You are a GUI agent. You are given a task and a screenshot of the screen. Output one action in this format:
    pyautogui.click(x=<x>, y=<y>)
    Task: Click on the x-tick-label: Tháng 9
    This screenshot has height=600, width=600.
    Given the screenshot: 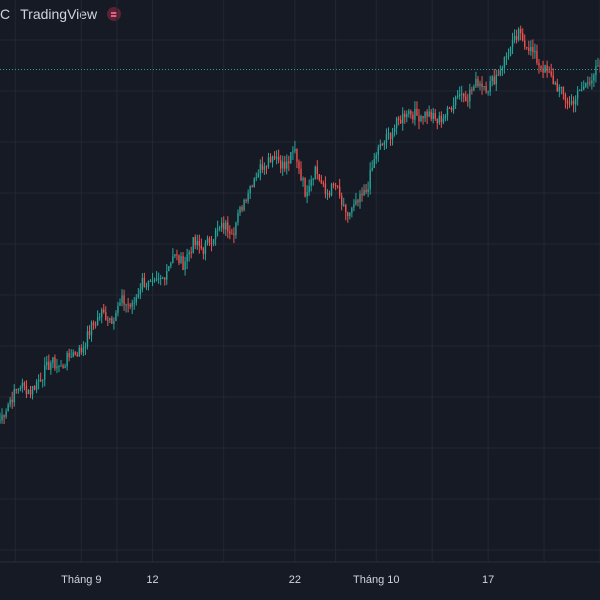 What is the action you would take?
    pyautogui.click(x=81, y=580)
    